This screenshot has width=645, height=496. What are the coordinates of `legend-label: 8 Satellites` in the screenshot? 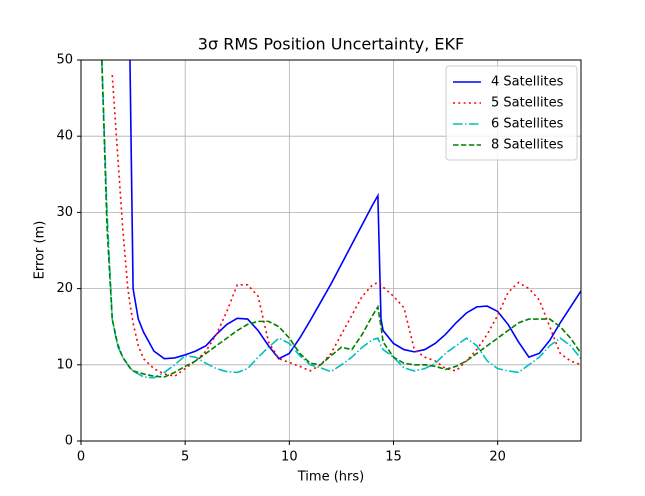 It's located at (527, 145).